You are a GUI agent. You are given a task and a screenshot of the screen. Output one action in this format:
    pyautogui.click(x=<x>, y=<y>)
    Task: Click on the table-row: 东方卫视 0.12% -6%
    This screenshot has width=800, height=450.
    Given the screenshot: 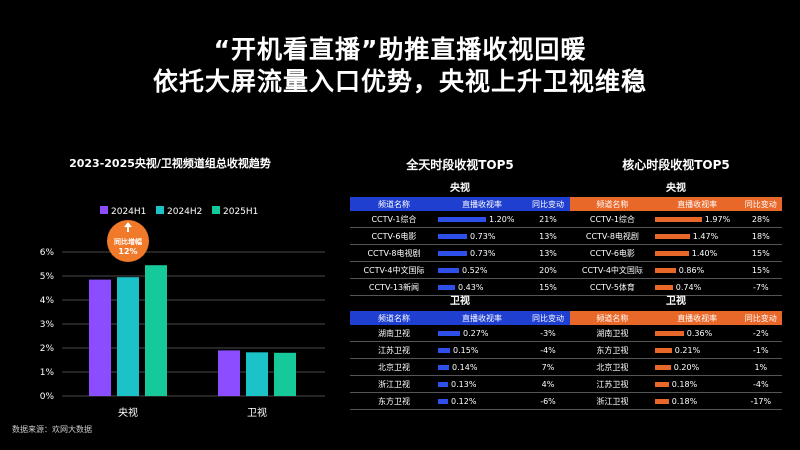 What is the action you would take?
    pyautogui.click(x=460, y=401)
    